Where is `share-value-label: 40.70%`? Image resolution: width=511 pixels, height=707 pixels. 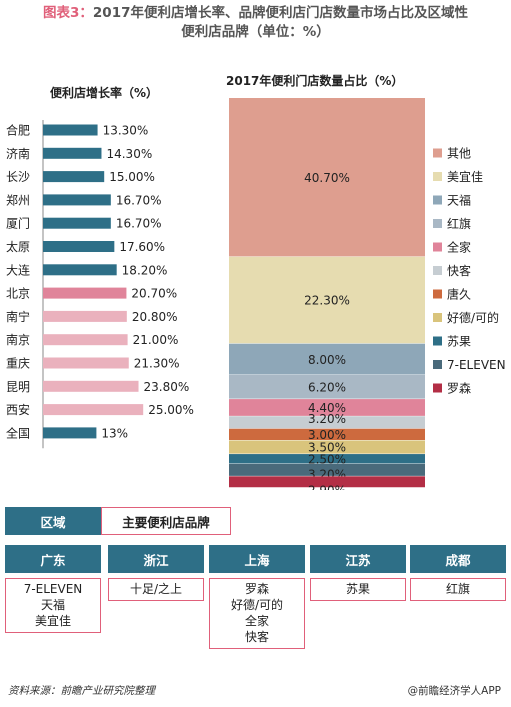
share-value-label: 40.70% is located at coordinates (327, 178).